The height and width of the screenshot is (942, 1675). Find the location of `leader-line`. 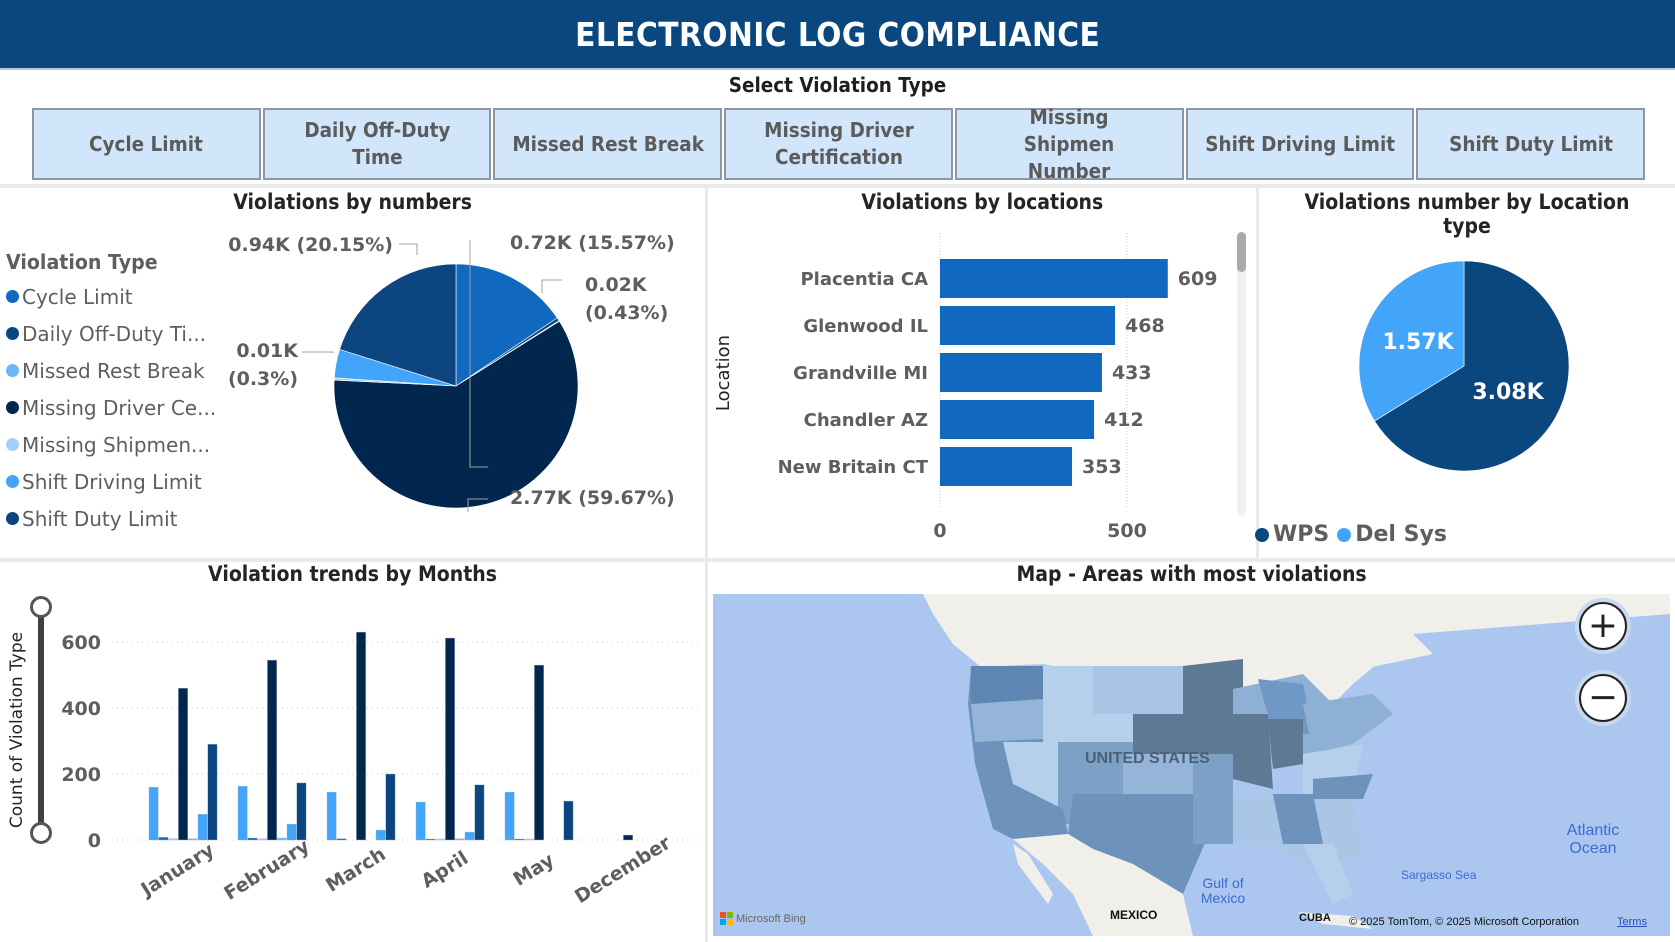

leader-line is located at coordinates (478, 354).